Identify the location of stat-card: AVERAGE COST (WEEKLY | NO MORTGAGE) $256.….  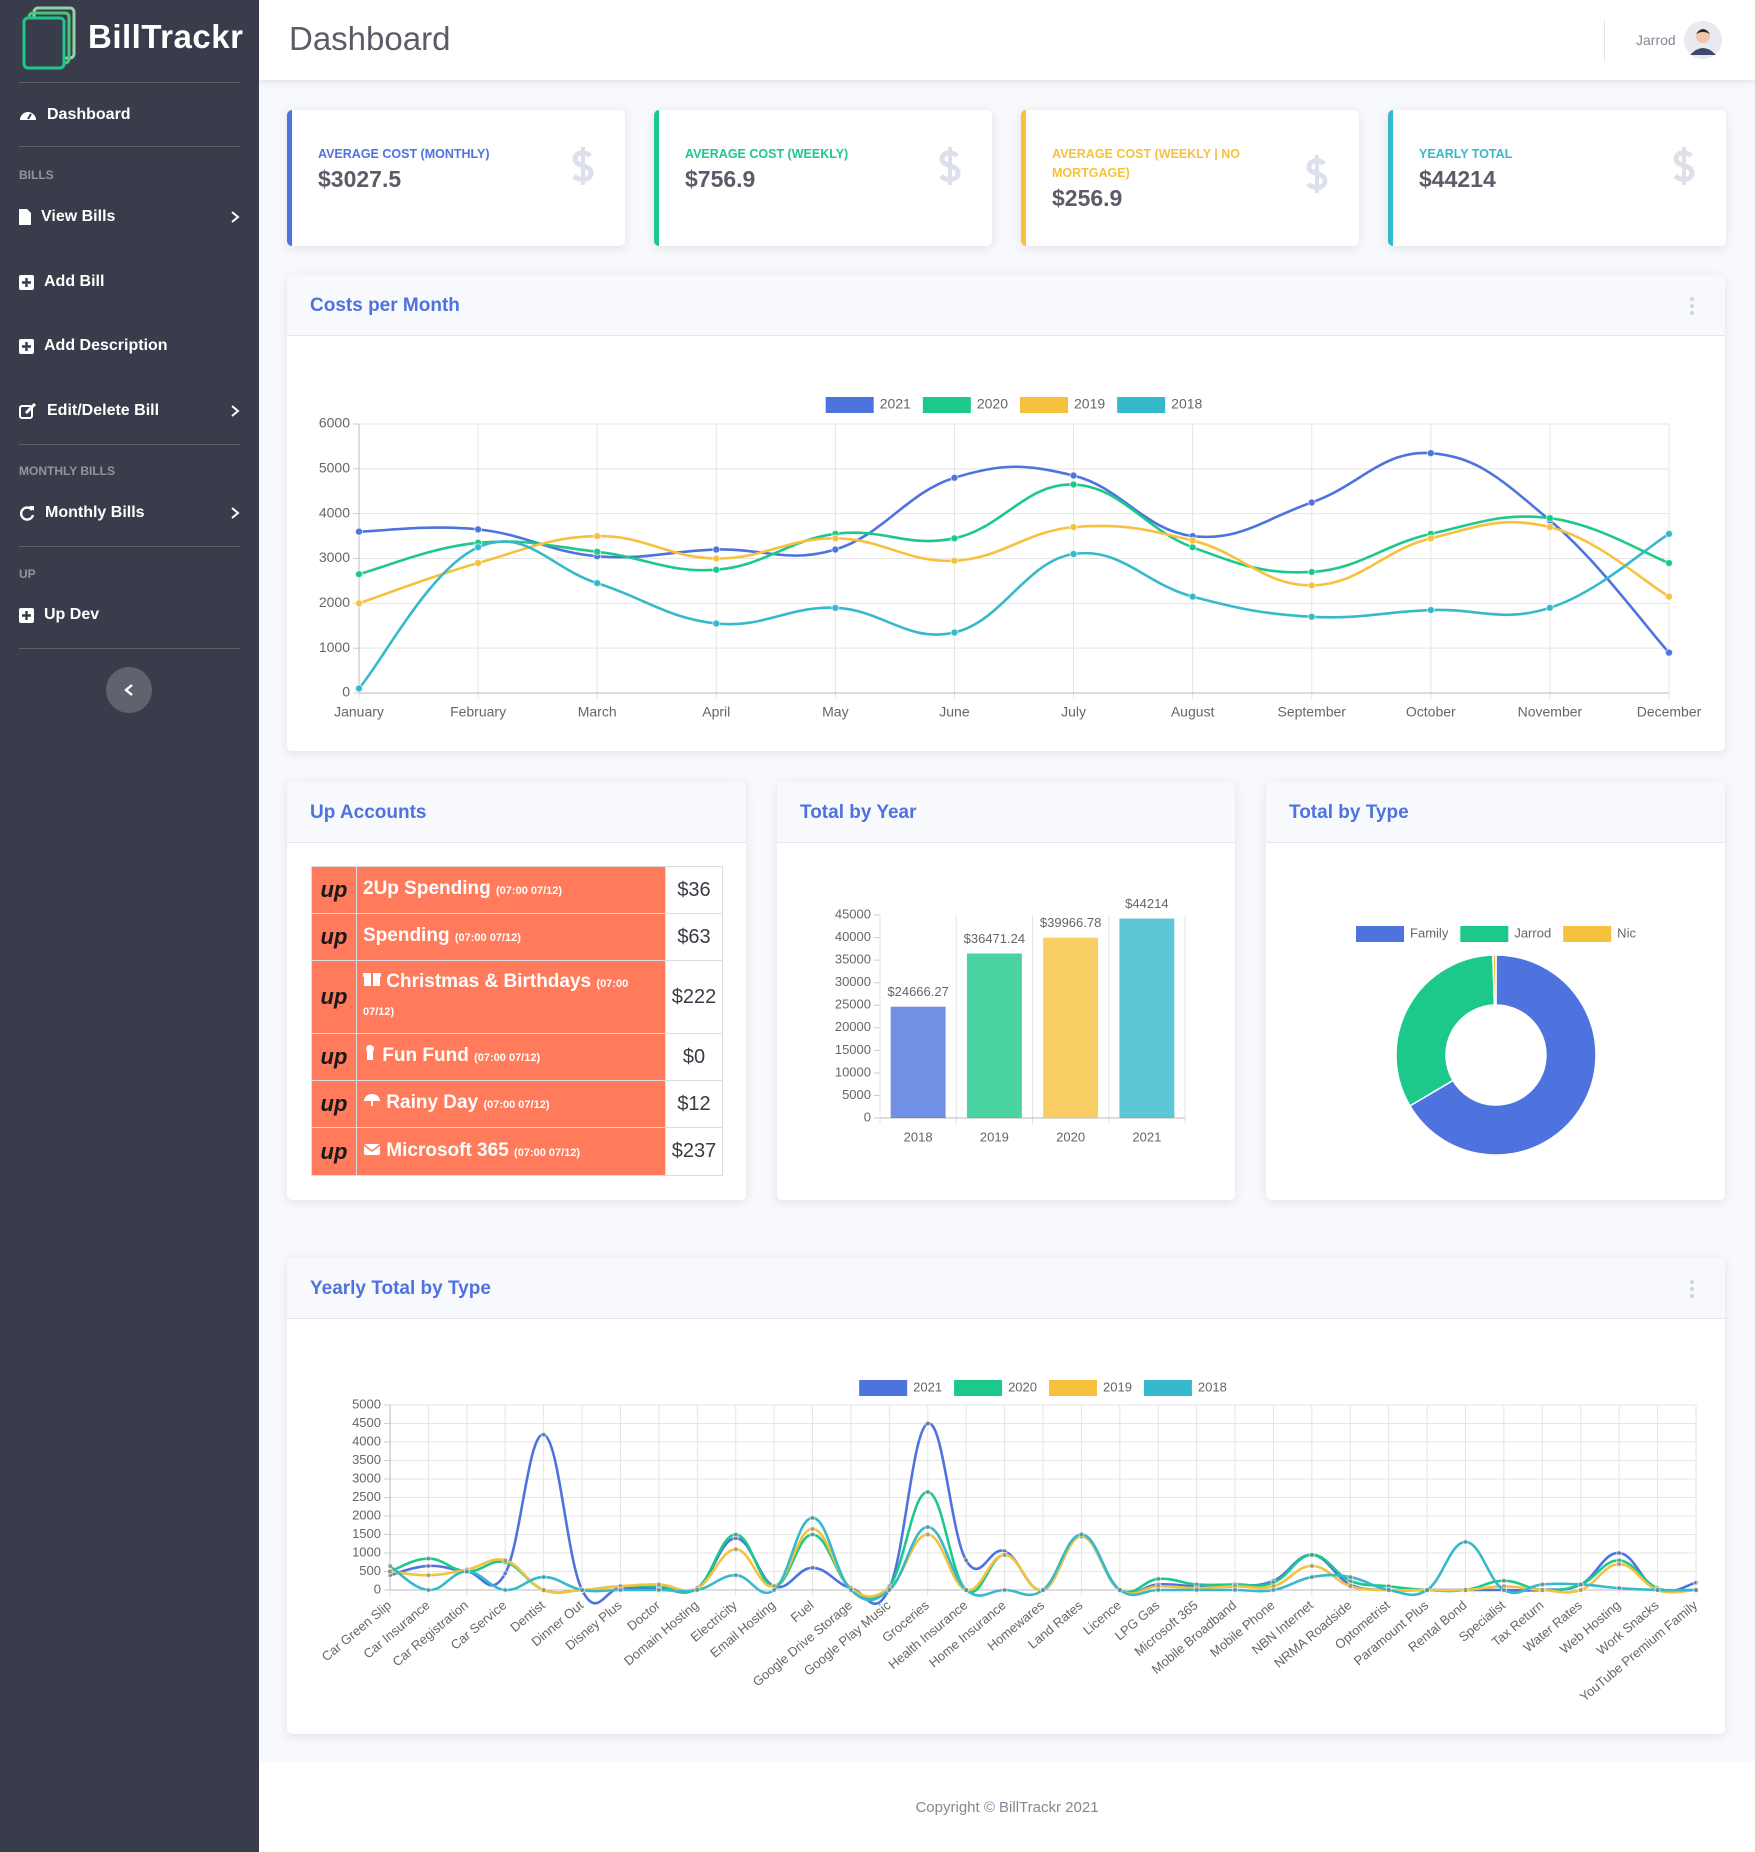
(1190, 178).